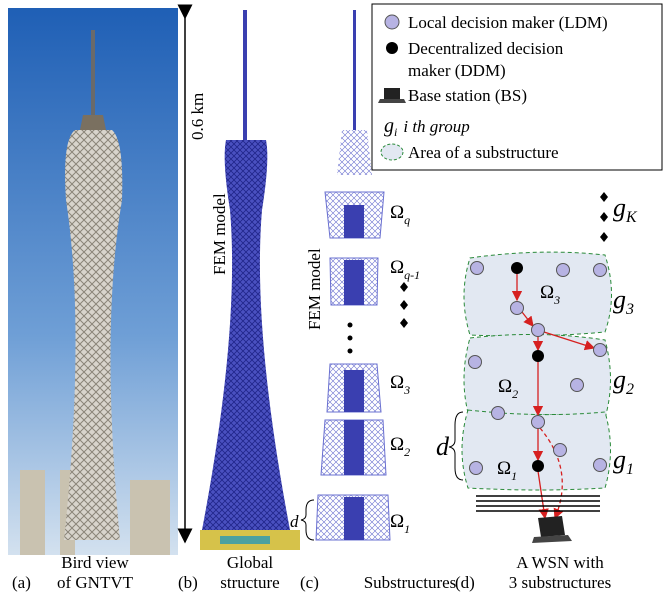 This screenshot has height=601, width=668. I want to click on caption-text: of GNTVT, so click(95, 582).